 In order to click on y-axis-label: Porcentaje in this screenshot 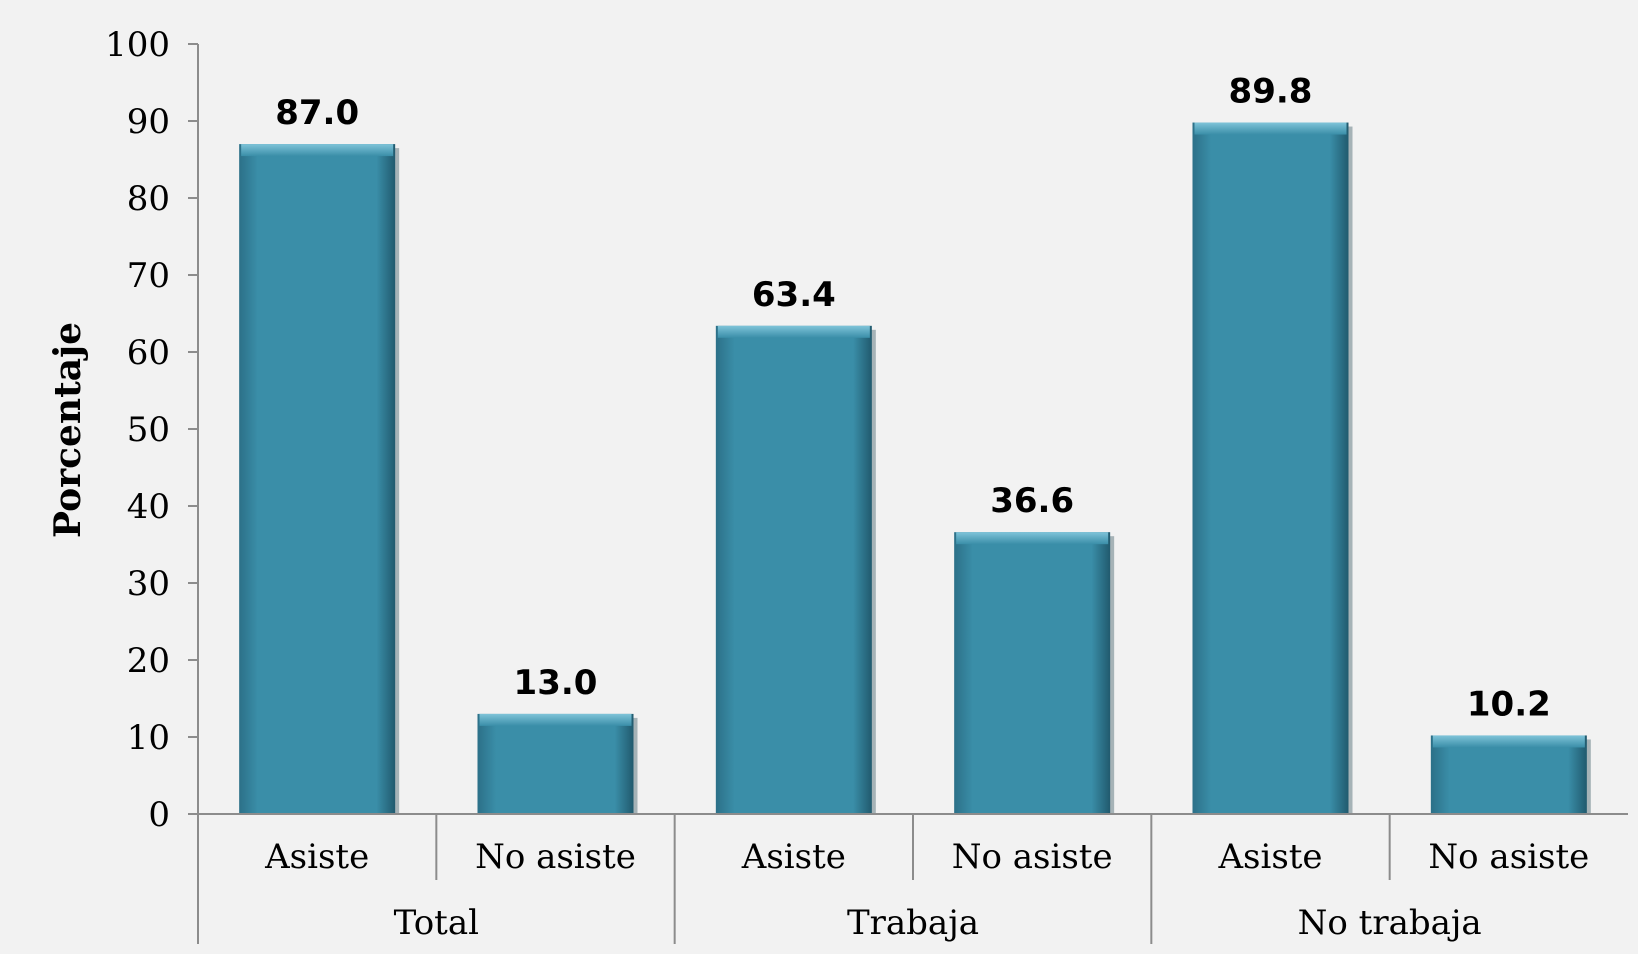, I will do `click(68, 430)`.